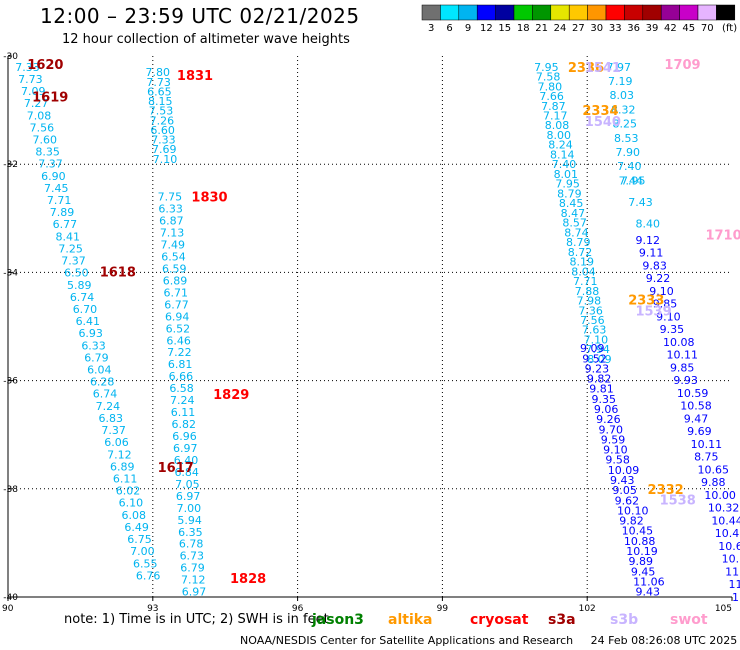  Describe the element at coordinates (603, 68) in the screenshot. I see `pass-time-label: 1541` at that location.